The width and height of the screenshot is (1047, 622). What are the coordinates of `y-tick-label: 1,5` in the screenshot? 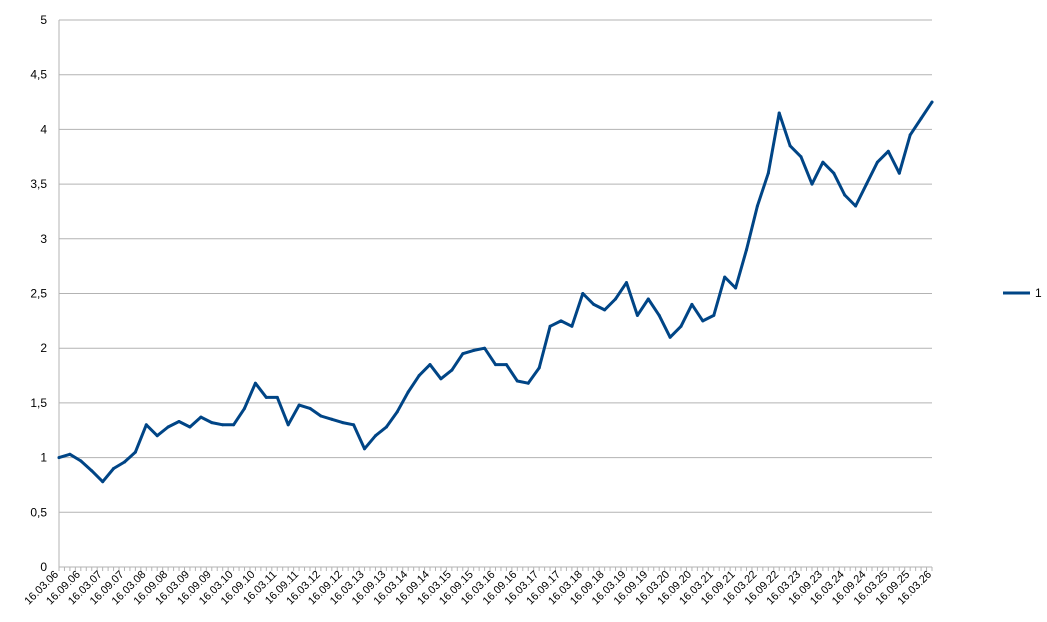 It's located at (38, 403).